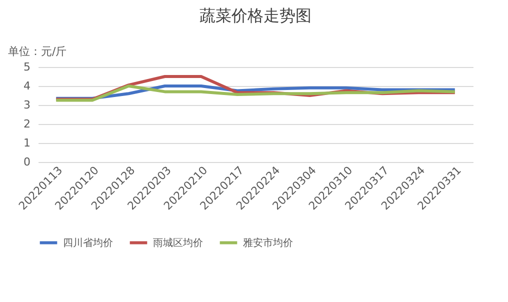 Image resolution: width=508 pixels, height=302 pixels. What do you see at coordinates (37, 51) in the screenshot?
I see `text: 单位：元/斤` at bounding box center [37, 51].